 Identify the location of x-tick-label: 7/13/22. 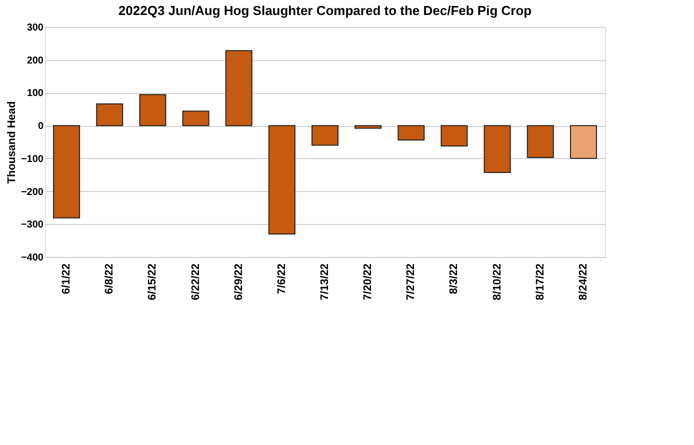
(325, 282).